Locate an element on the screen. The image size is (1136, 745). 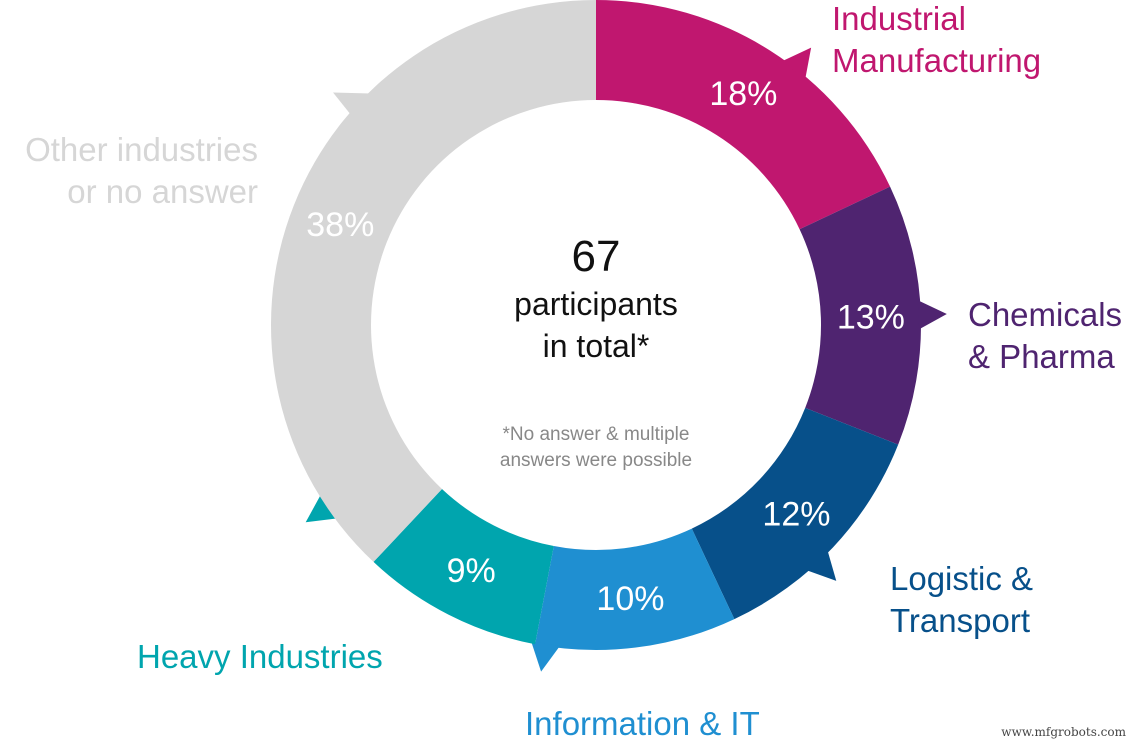
label-chemicals-pharma: Chemicals & Pharma is located at coordinates (1045, 336).